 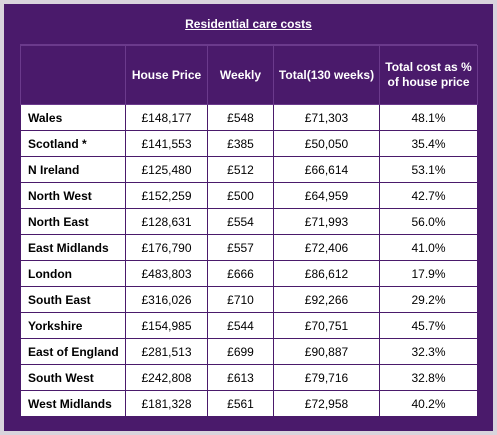 What do you see at coordinates (248, 24) in the screenshot?
I see `table-title: Residential care costs` at bounding box center [248, 24].